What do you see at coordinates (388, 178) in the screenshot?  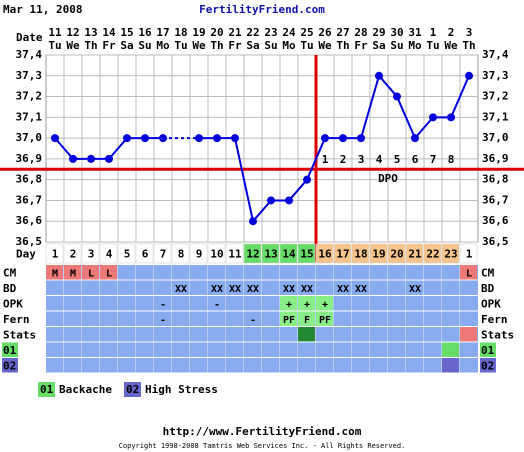 I see `dpo-title: DPO` at bounding box center [388, 178].